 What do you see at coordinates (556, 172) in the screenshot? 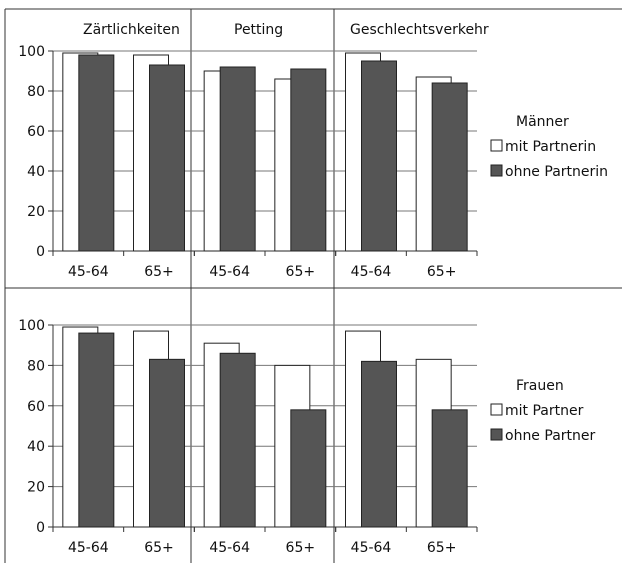
I see `legend-label: ohne Partnerin` at bounding box center [556, 172].